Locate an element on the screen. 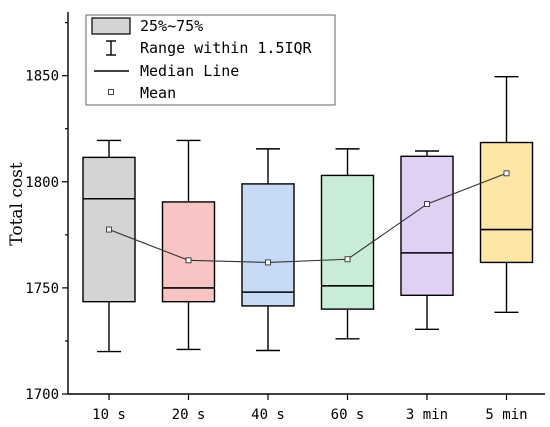  x-tick-label: 3 min is located at coordinates (427, 415).